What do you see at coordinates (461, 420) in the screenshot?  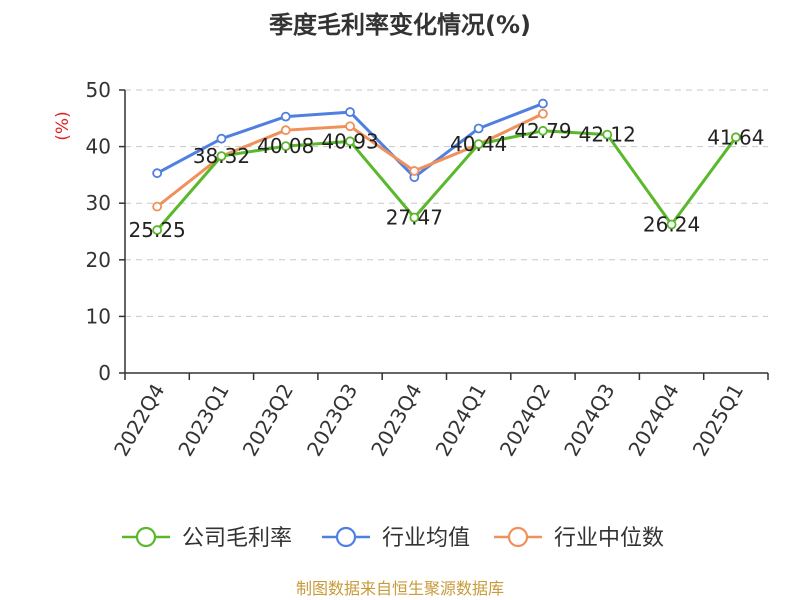 I see `x-tick-label: 2024Q1` at bounding box center [461, 420].